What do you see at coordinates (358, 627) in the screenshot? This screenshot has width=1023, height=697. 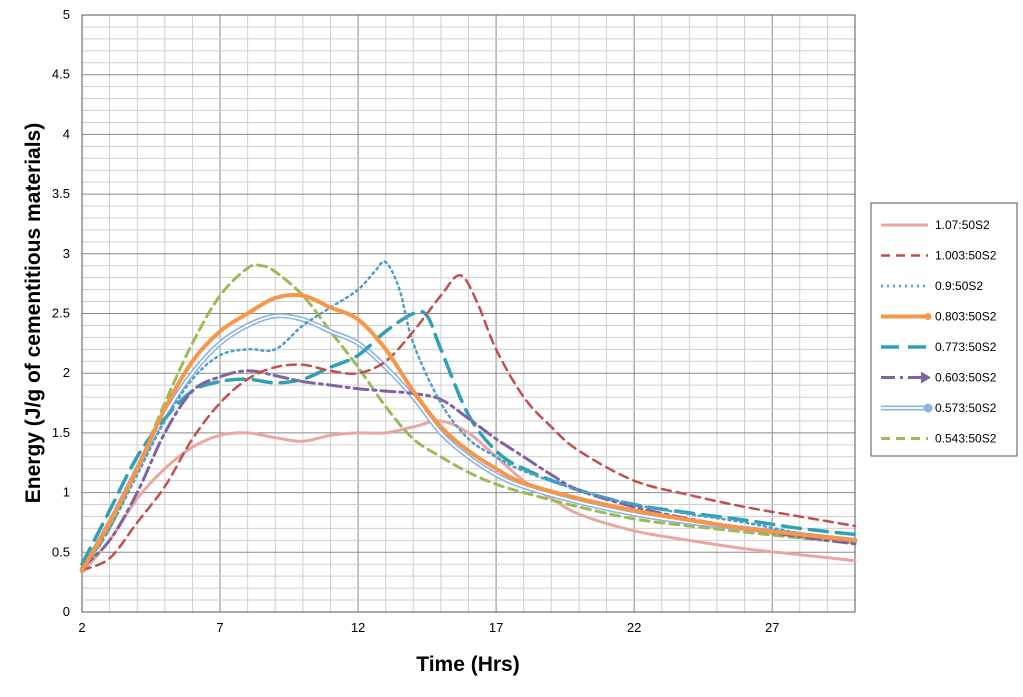 I see `x-tick-label: 12` at bounding box center [358, 627].